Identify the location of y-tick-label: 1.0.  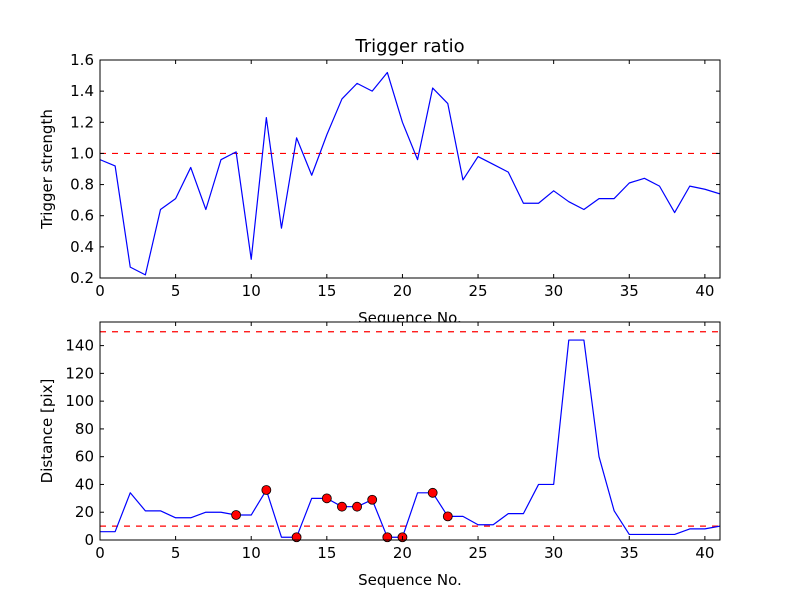
(82, 153).